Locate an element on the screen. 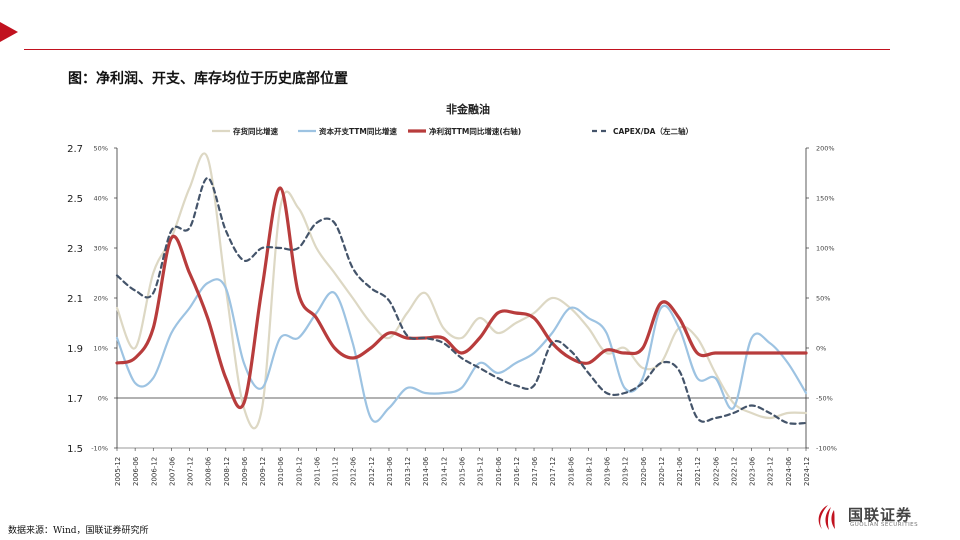 The width and height of the screenshot is (960, 540). x-tick-label: 2009-06 is located at coordinates (245, 471).